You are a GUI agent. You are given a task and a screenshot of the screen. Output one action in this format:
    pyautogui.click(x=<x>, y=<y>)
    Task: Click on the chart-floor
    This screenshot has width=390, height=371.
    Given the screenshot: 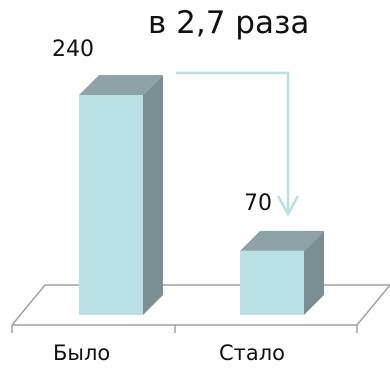 What is the action you would take?
    pyautogui.click(x=200, y=308)
    